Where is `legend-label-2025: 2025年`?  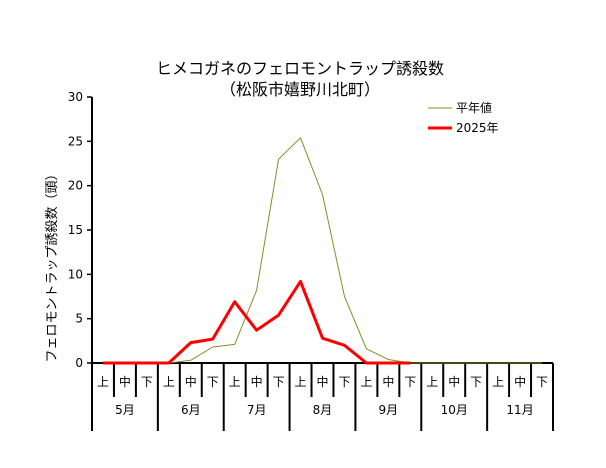 legend-label-2025: 2025年 is located at coordinates (477, 128).